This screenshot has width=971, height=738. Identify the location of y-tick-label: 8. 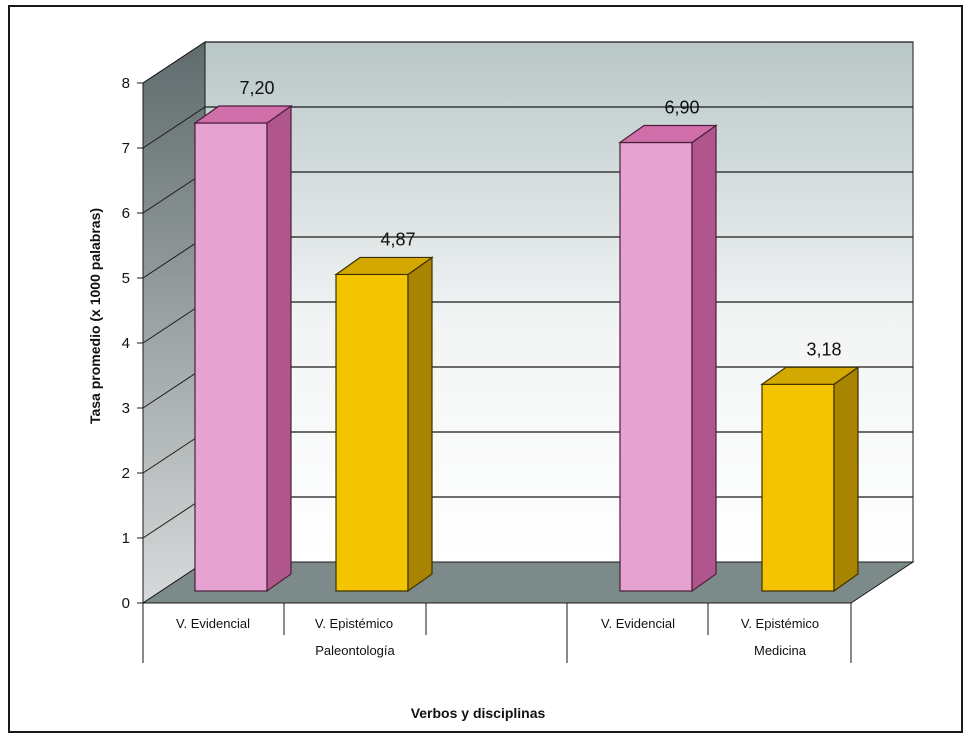
(126, 83).